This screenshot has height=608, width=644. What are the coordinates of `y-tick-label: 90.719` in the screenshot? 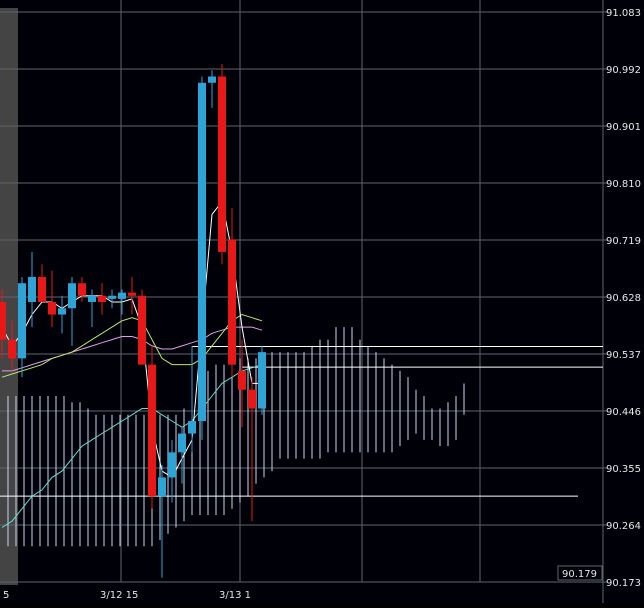 It's located at (623, 241).